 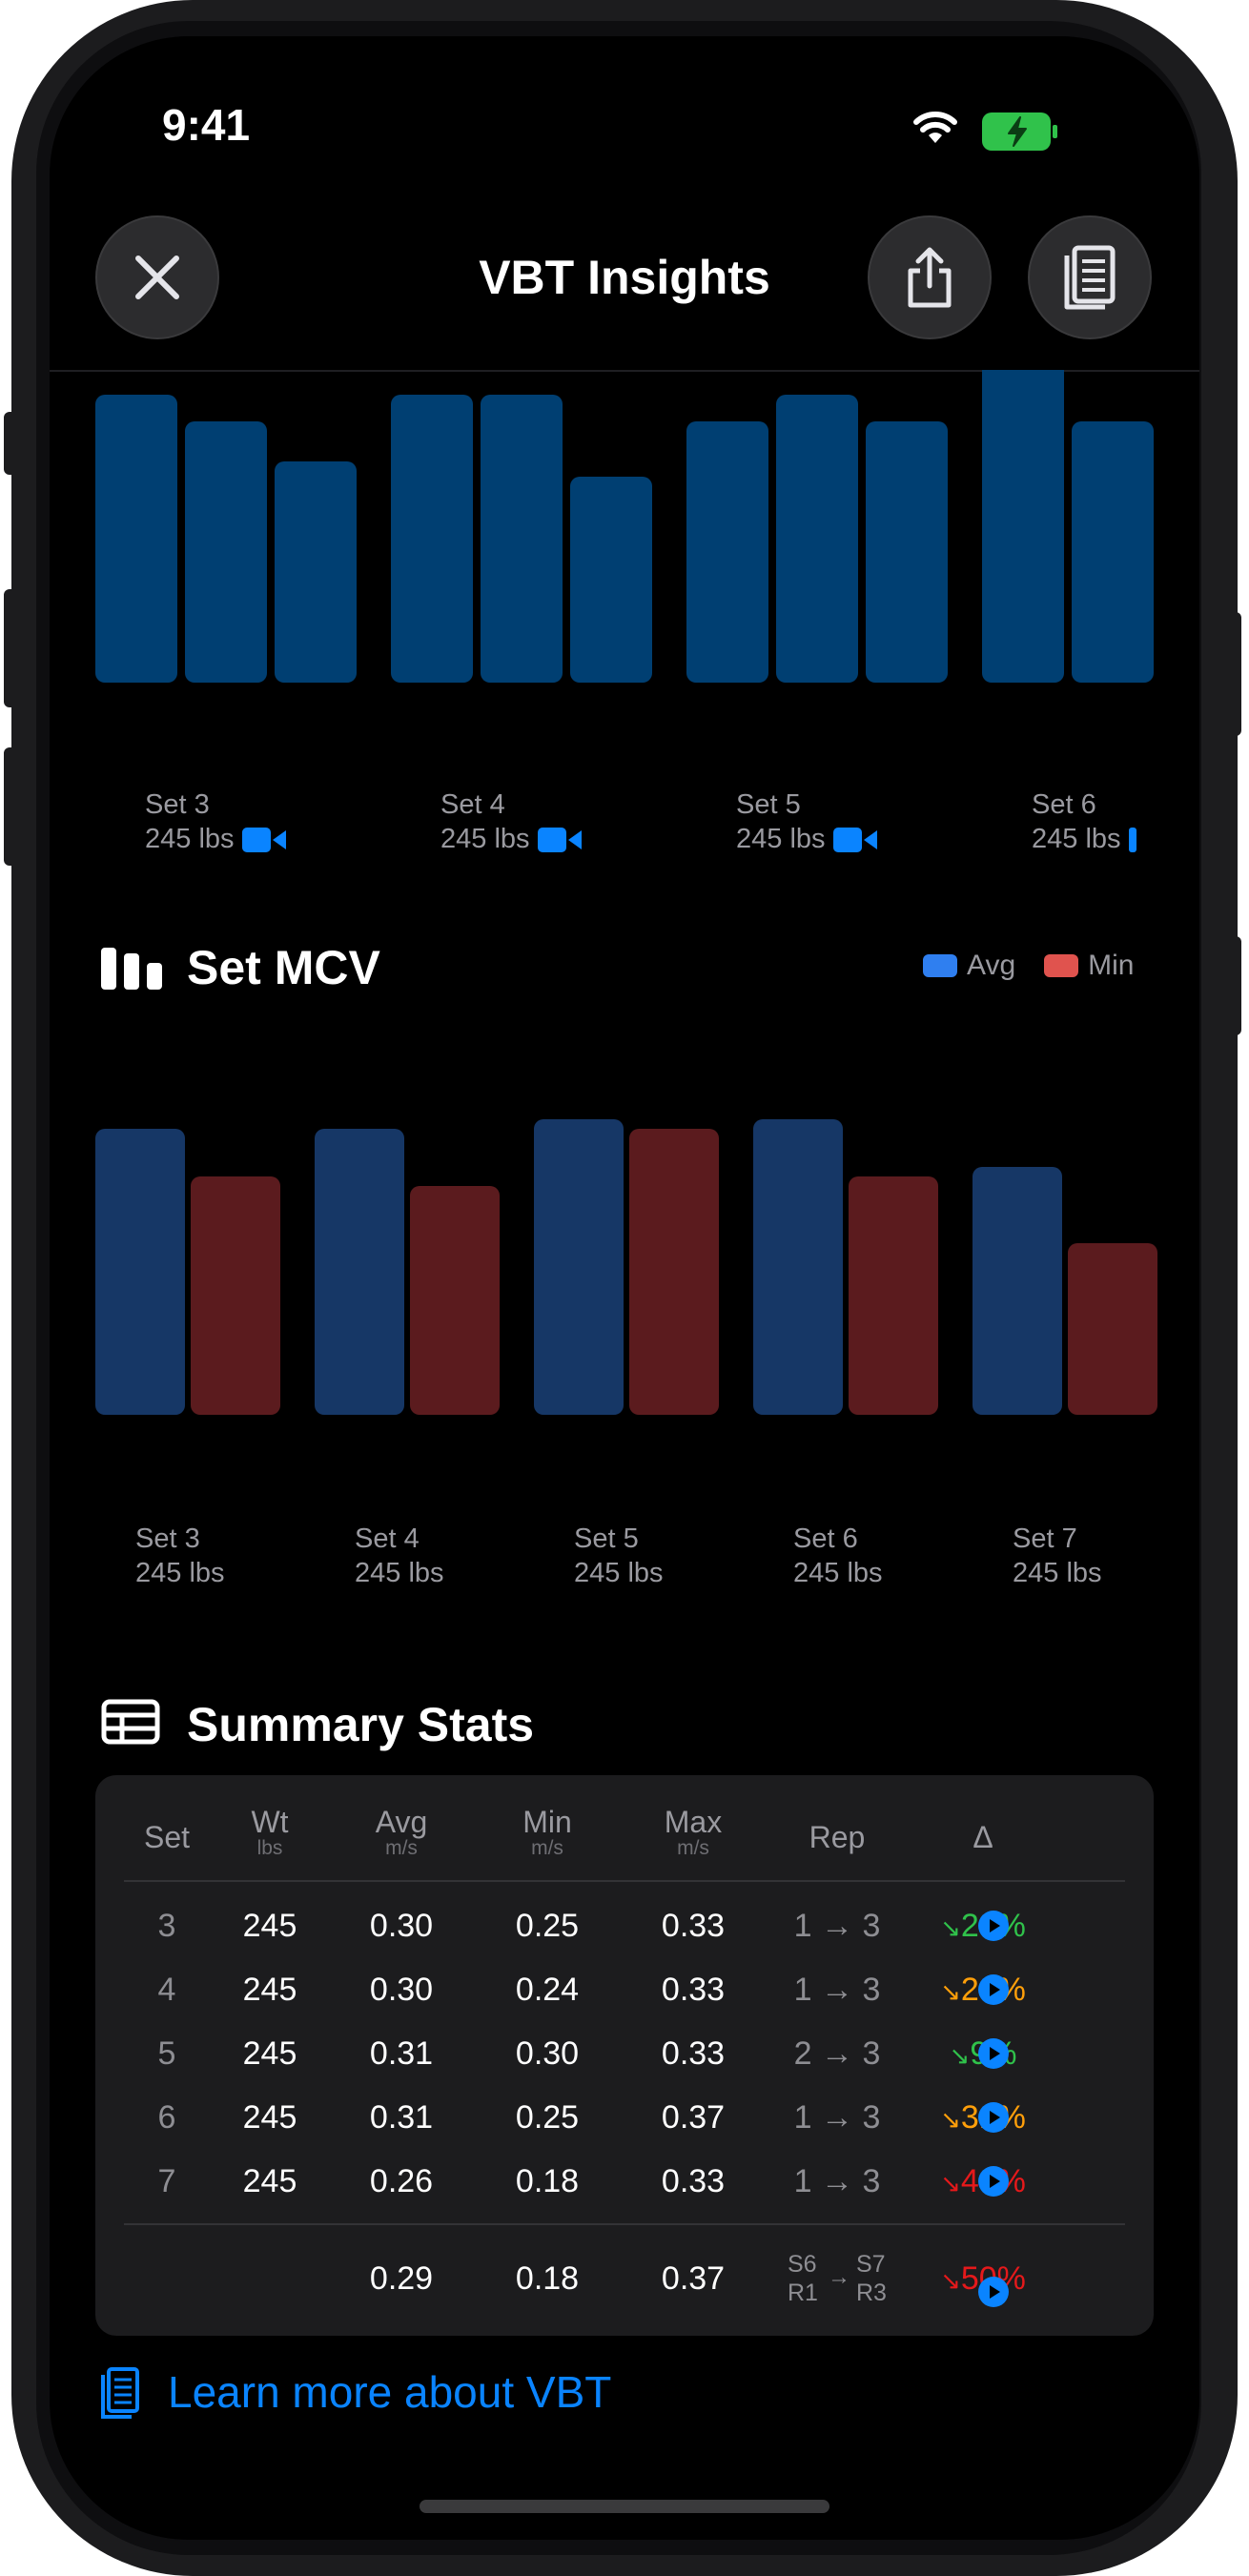 I want to click on cell-max: 0.37, so click(x=693, y=2117).